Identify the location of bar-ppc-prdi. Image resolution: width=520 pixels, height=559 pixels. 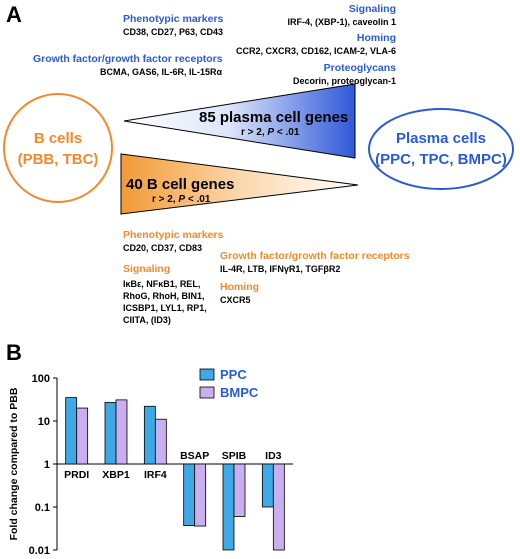
(71, 431).